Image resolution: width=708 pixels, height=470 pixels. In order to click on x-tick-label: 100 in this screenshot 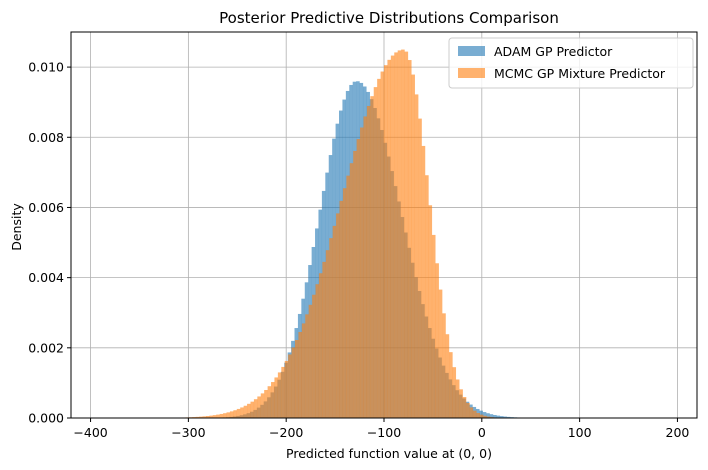, I will do `click(580, 432)`.